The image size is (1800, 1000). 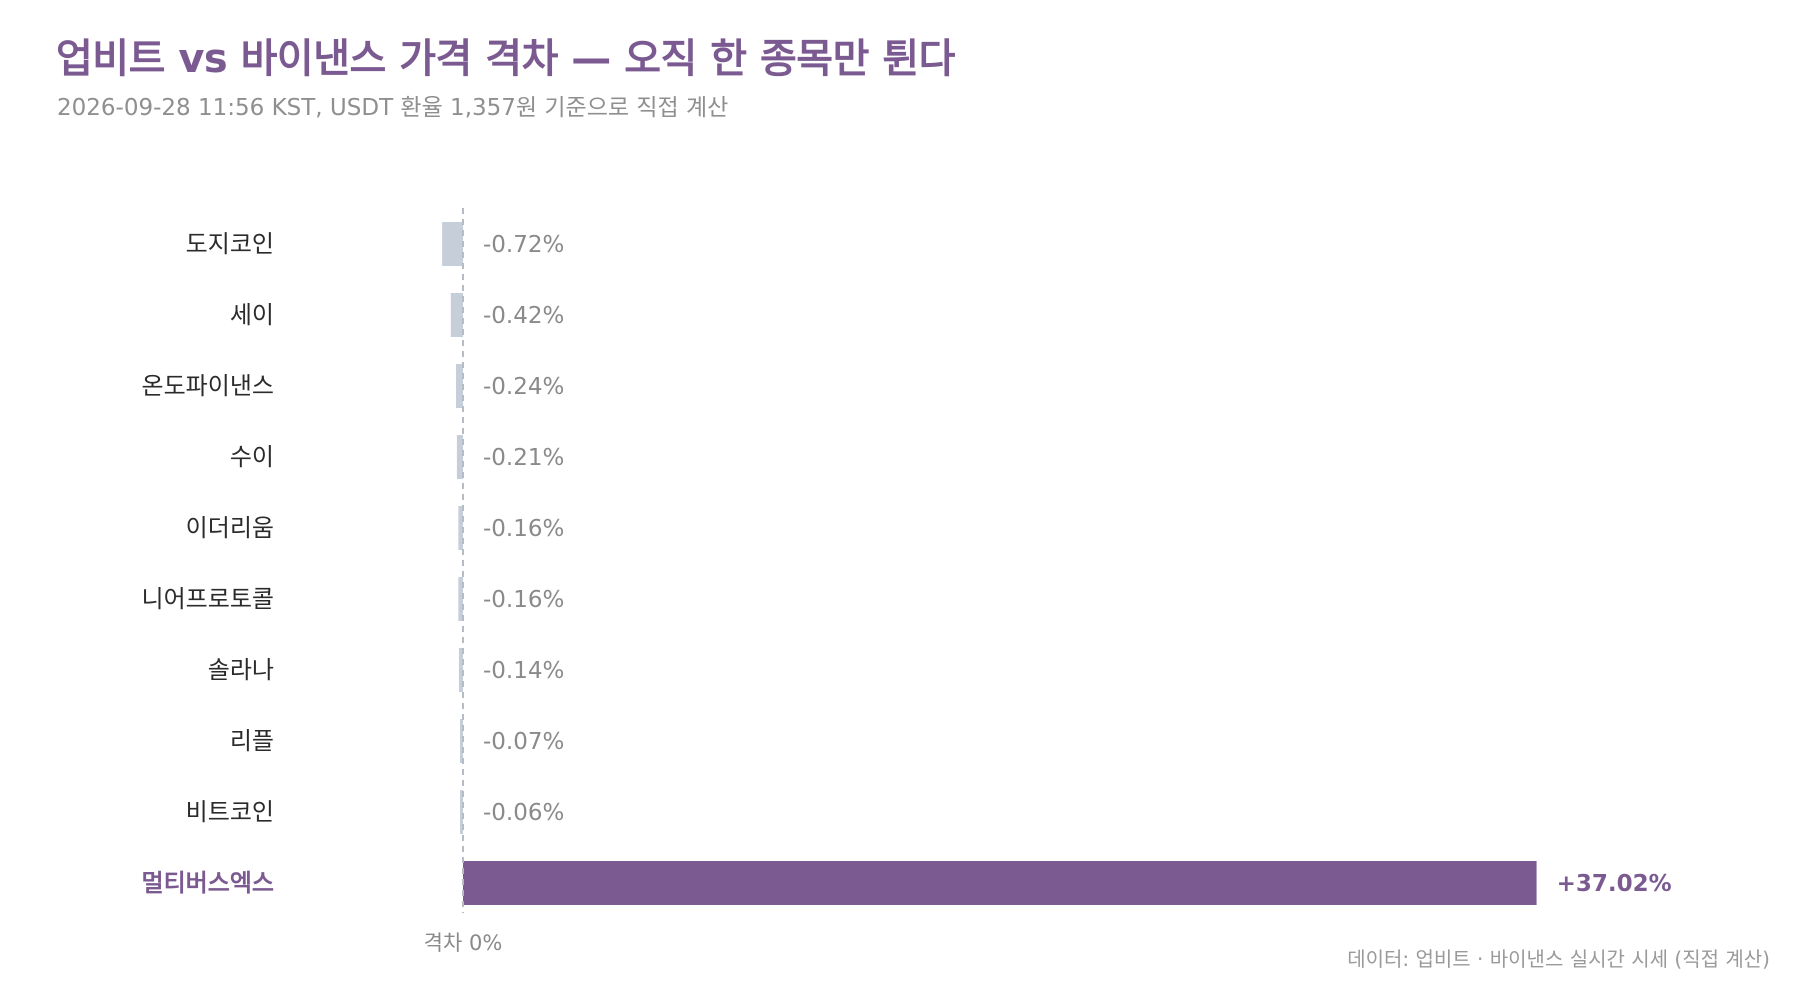 What do you see at coordinates (252, 741) in the screenshot?
I see `category-label: 리플` at bounding box center [252, 741].